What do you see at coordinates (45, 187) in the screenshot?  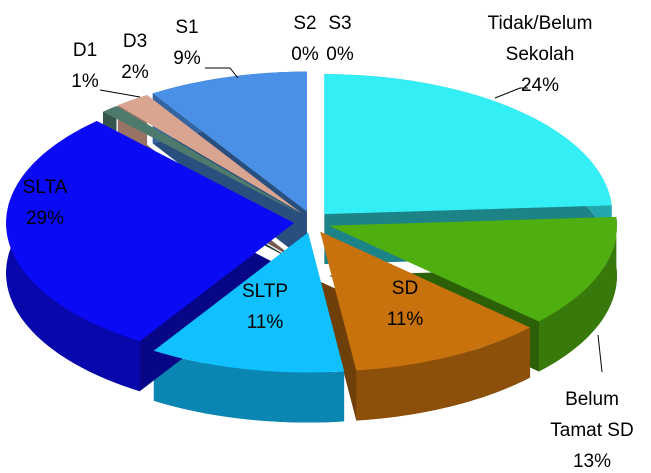 I see `slice-label: SLTA` at bounding box center [45, 187].